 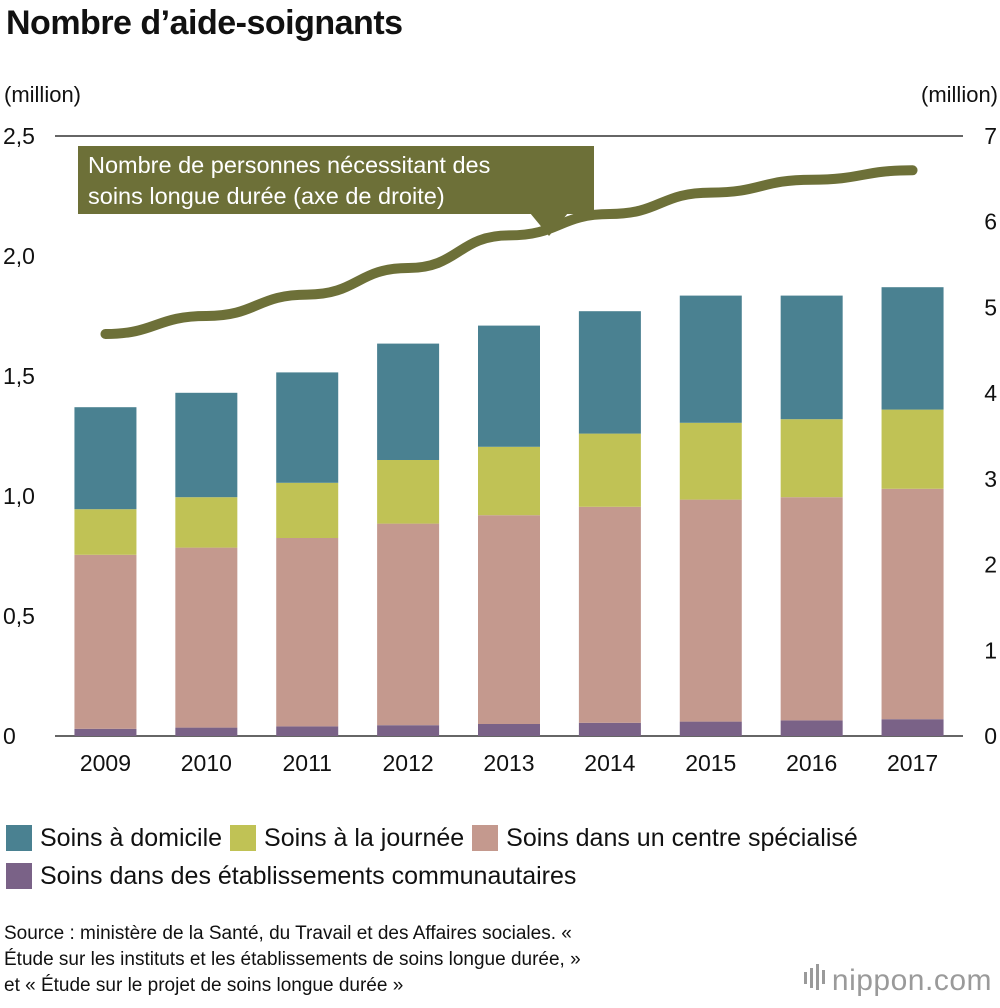 What do you see at coordinates (814, 977) in the screenshot?
I see `logo-bars-icon` at bounding box center [814, 977].